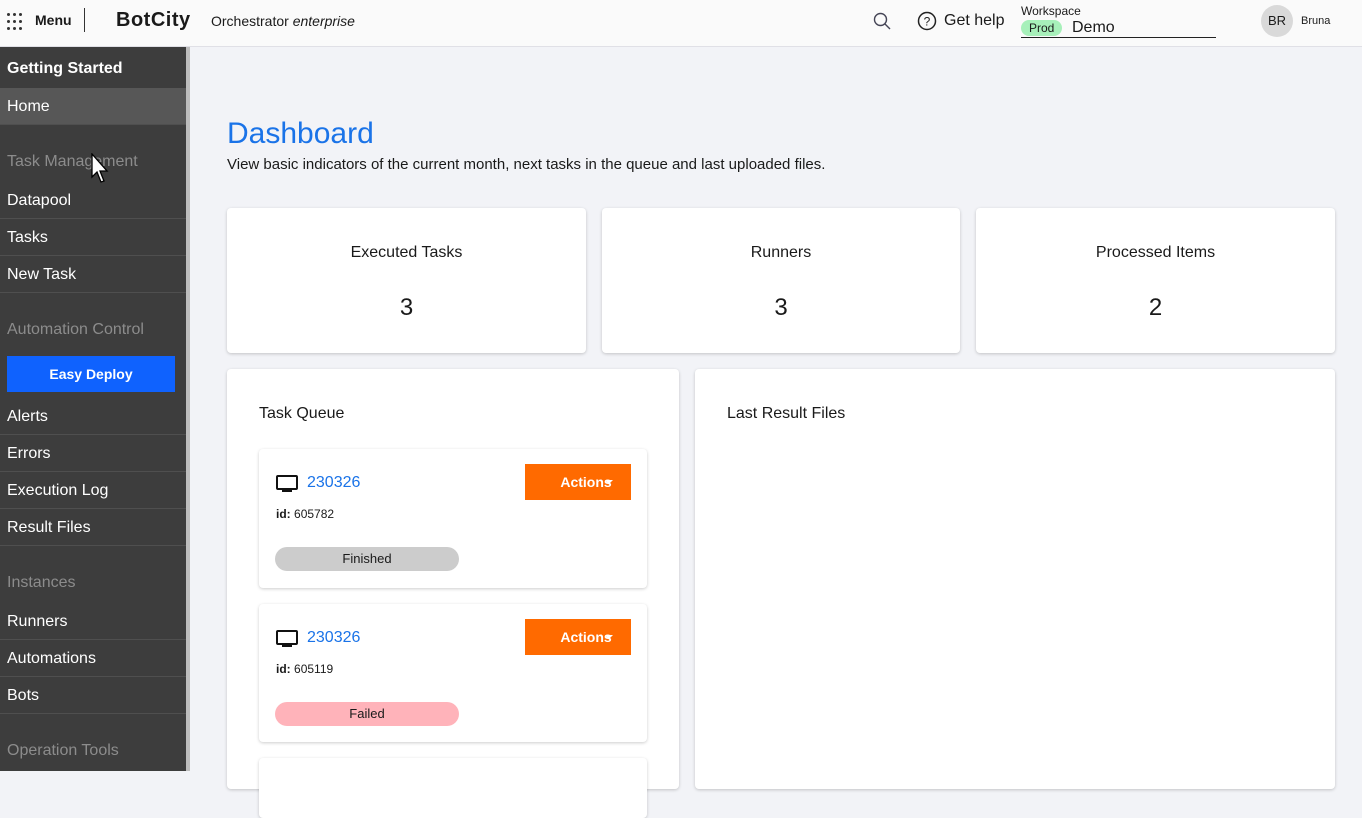  What do you see at coordinates (93, 695) in the screenshot?
I see `sidebar-item-bots: Bots` at bounding box center [93, 695].